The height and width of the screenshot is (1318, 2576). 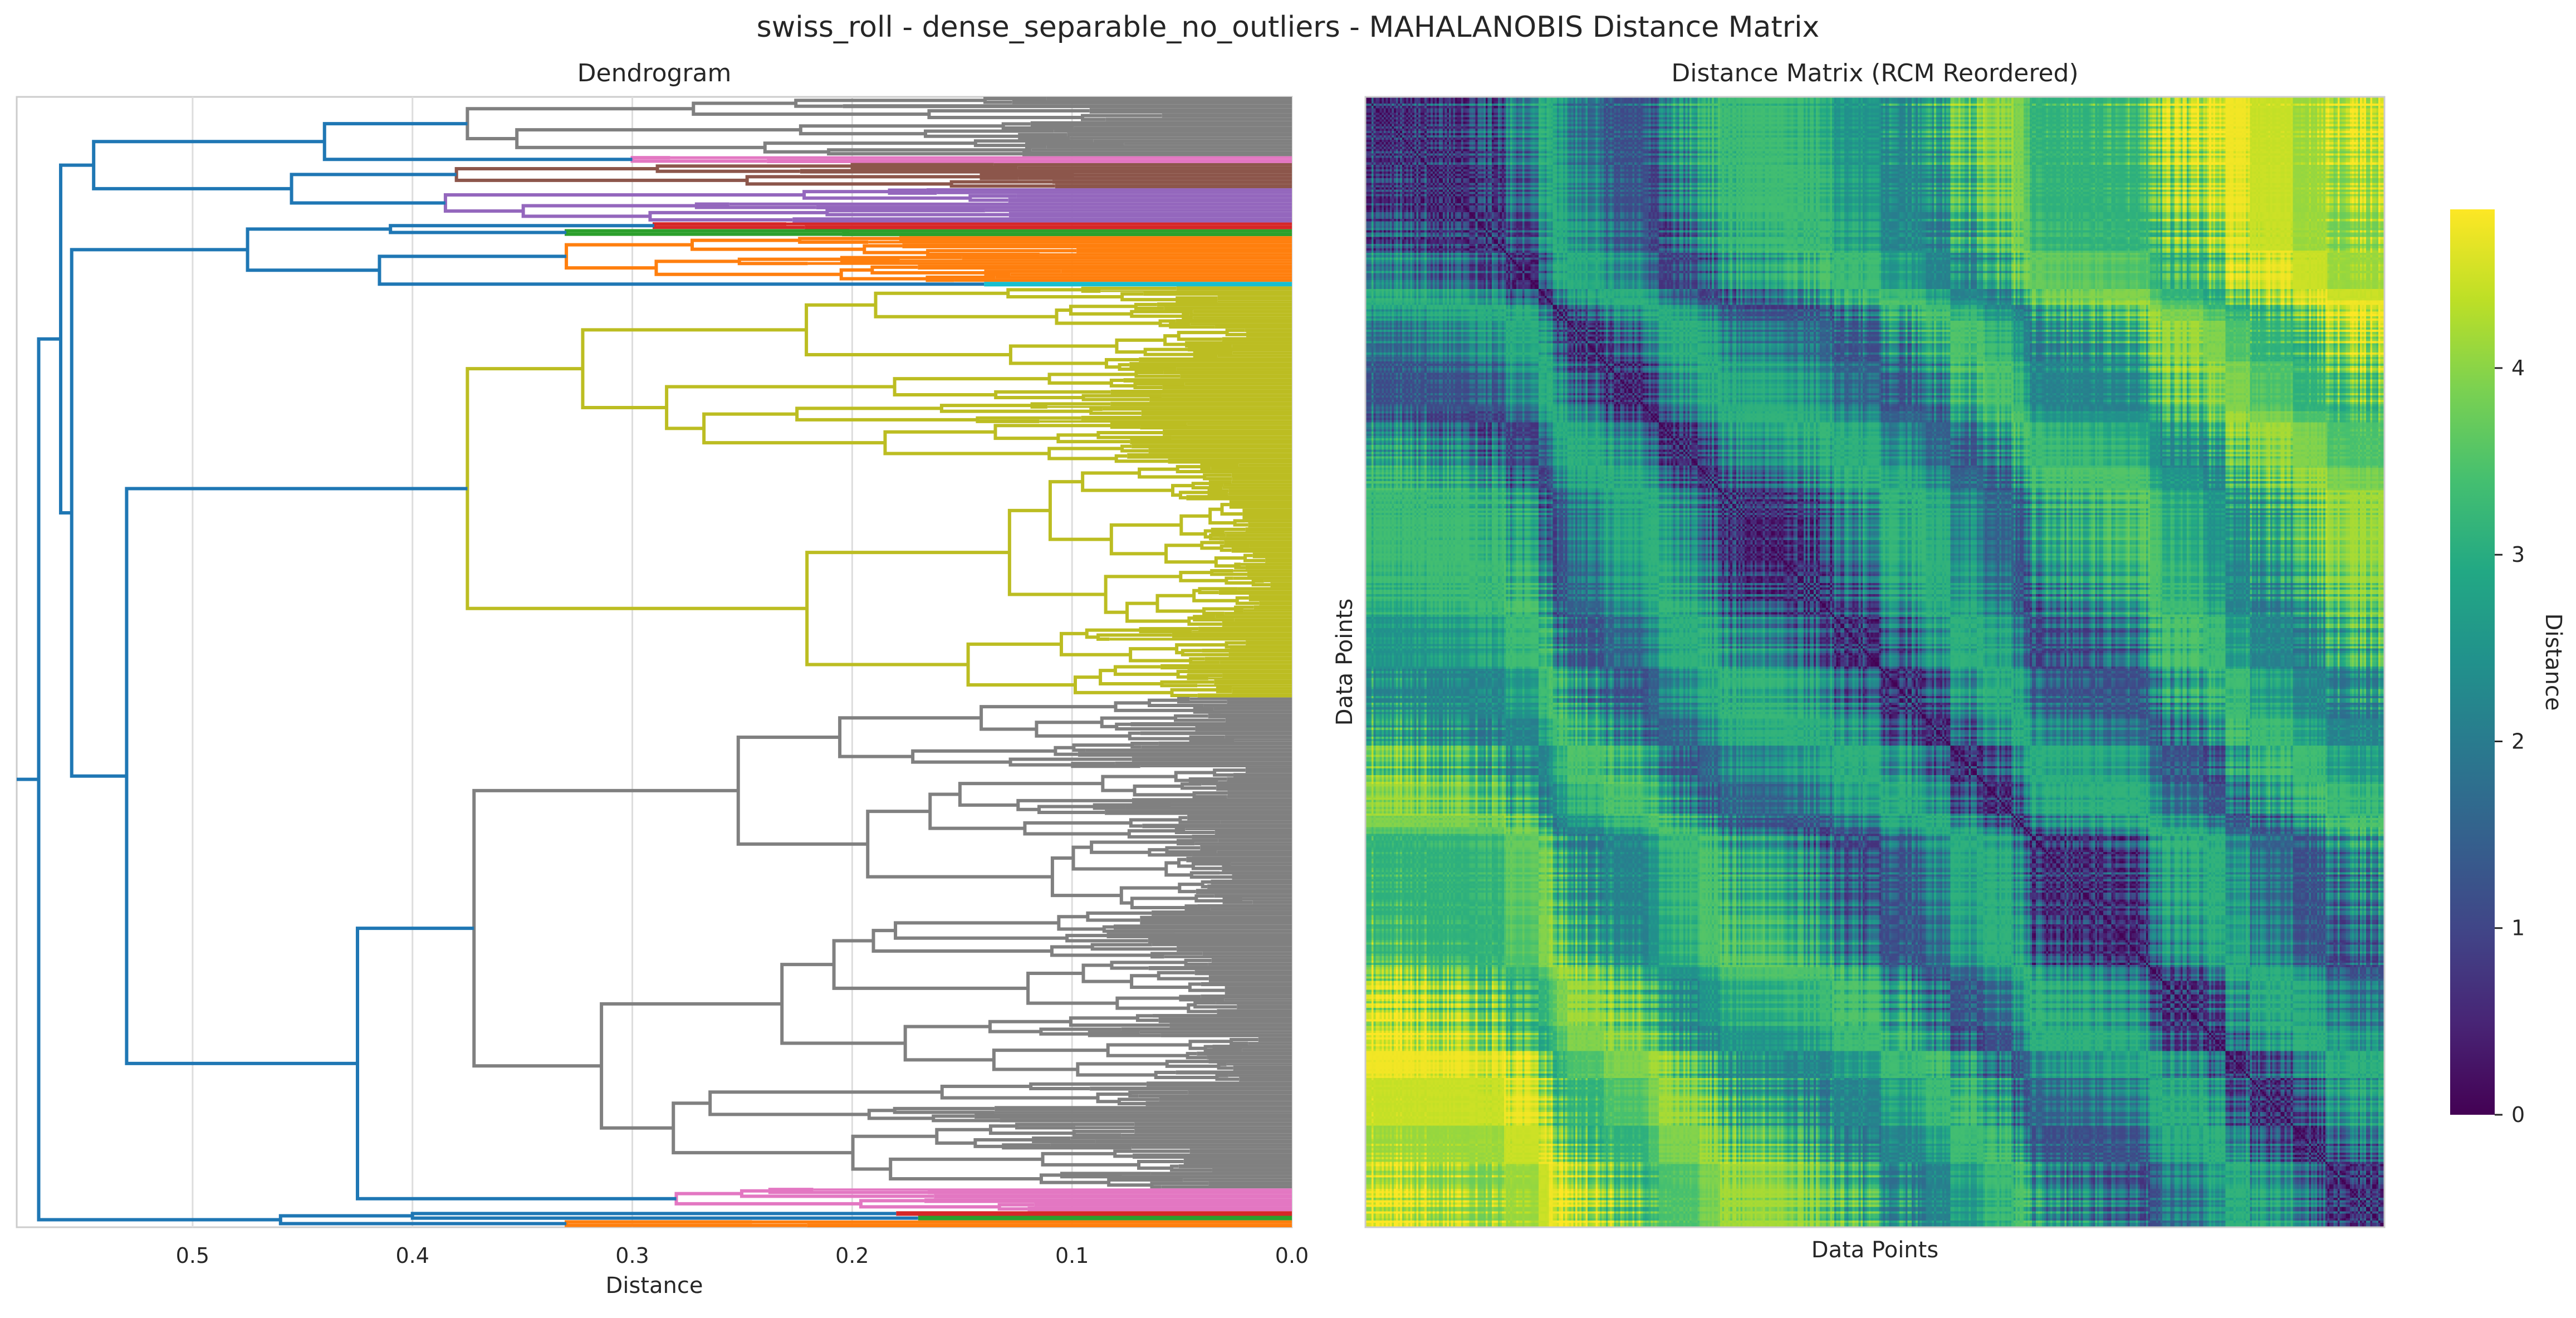 What do you see at coordinates (1072, 1255) in the screenshot?
I see `dendrogram-x-tick-label: 0.1` at bounding box center [1072, 1255].